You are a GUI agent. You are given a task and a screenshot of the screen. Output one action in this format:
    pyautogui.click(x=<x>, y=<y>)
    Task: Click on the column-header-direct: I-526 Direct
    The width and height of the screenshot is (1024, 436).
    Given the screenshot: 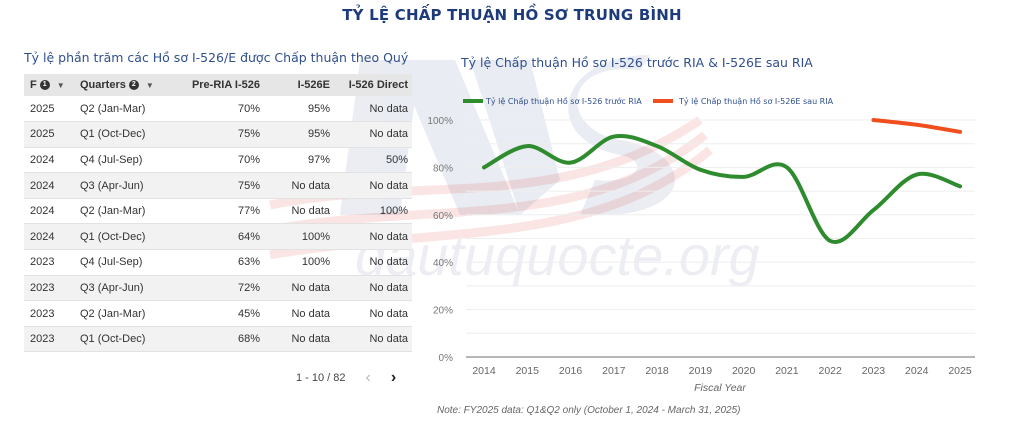 What is the action you would take?
    pyautogui.click(x=373, y=85)
    